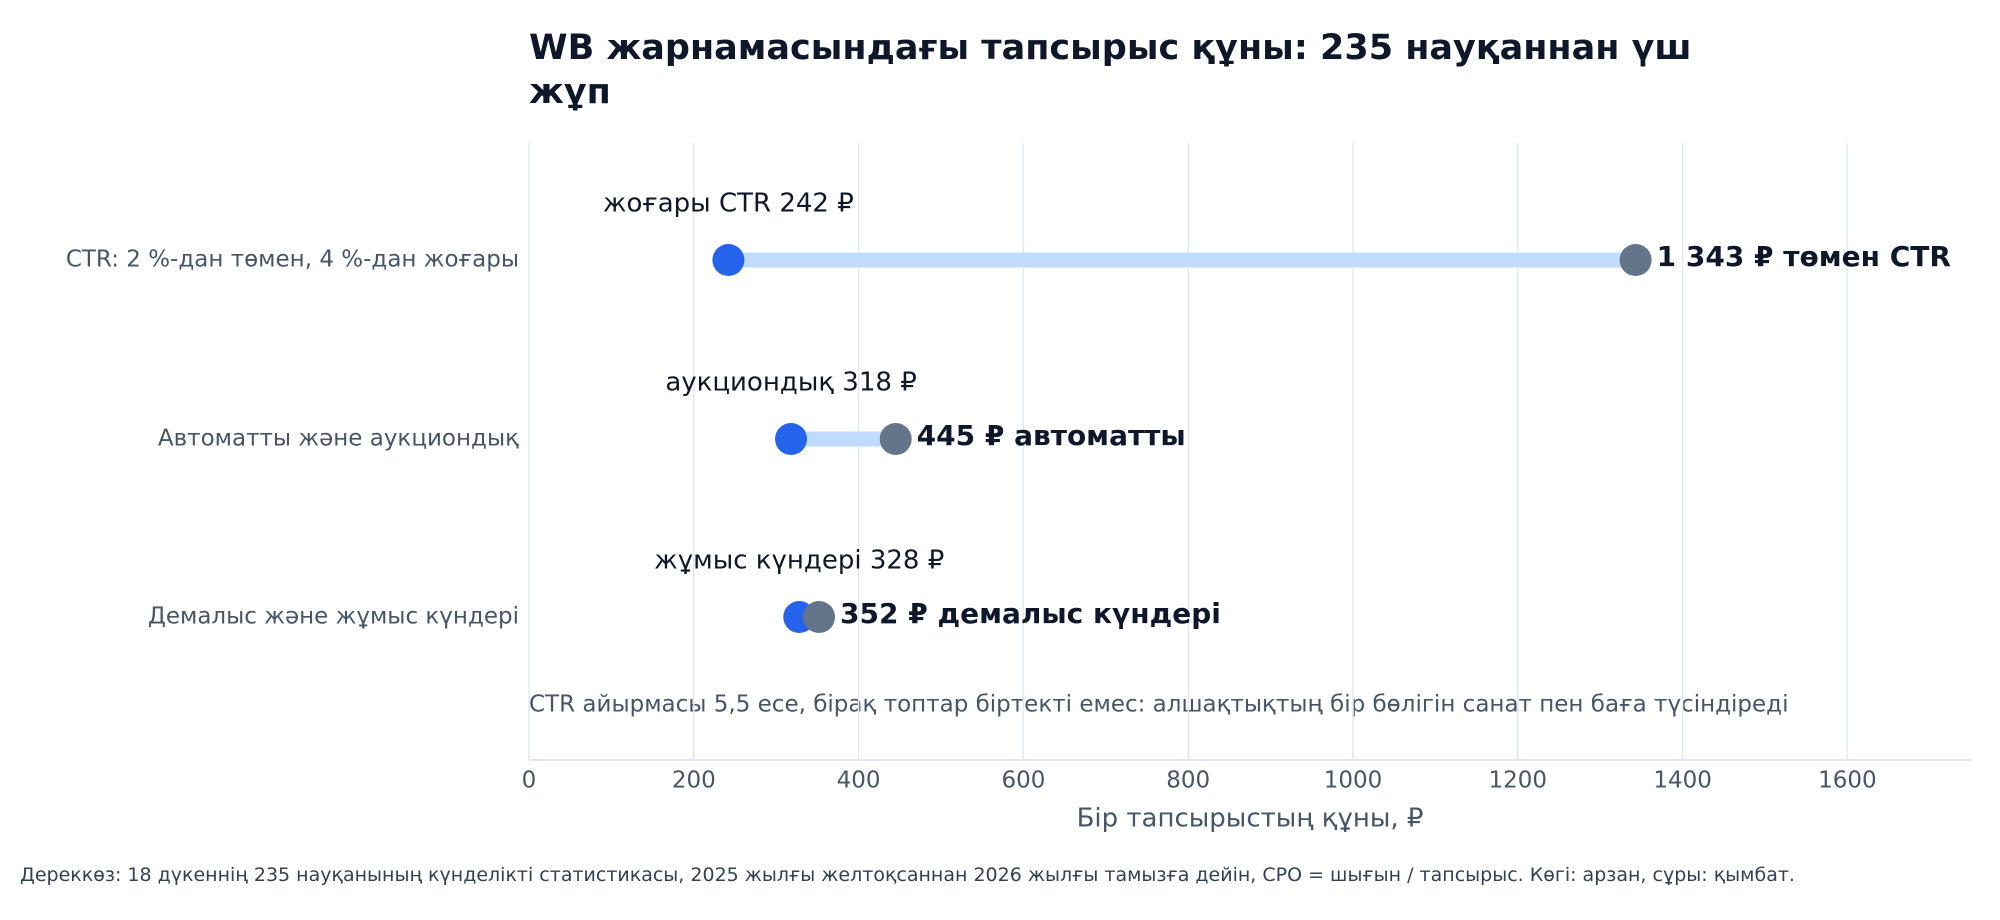  What do you see at coordinates (1250, 819) in the screenshot?
I see `x-axis-label: Бір тапсырыстың құны, ₽` at bounding box center [1250, 819].